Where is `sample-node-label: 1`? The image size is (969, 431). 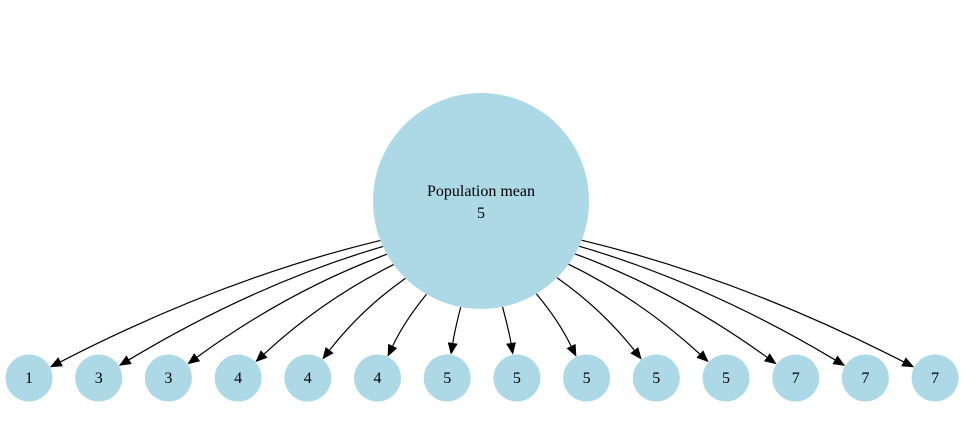 sample-node-label: 1 is located at coordinates (29, 378).